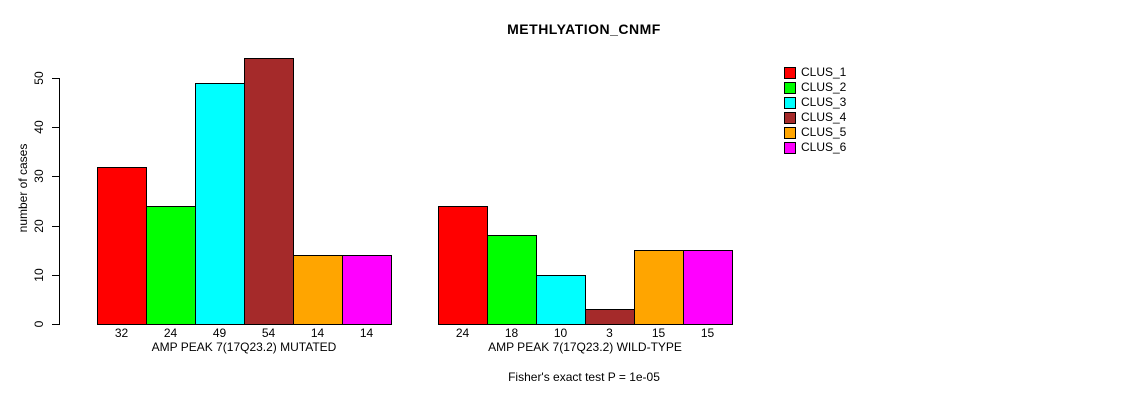  I want to click on bar-value-label: 3, so click(609, 333).